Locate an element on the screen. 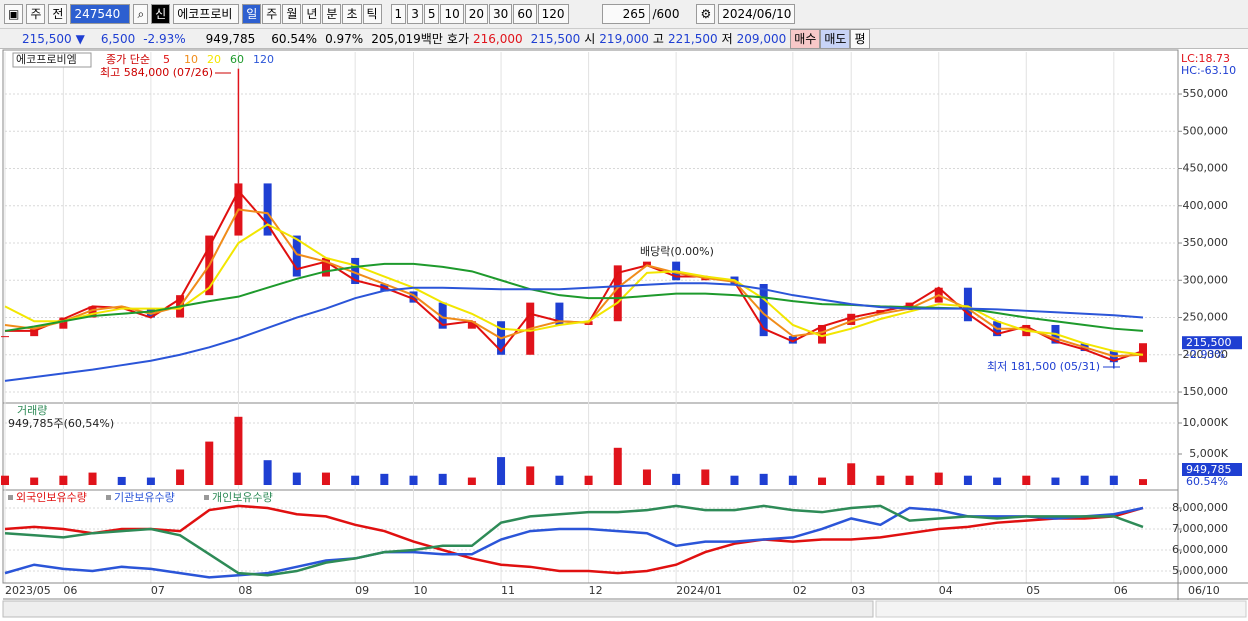 Image resolution: width=1248 pixels, height=621 pixels. x-tick-label: 07 is located at coordinates (158, 590).